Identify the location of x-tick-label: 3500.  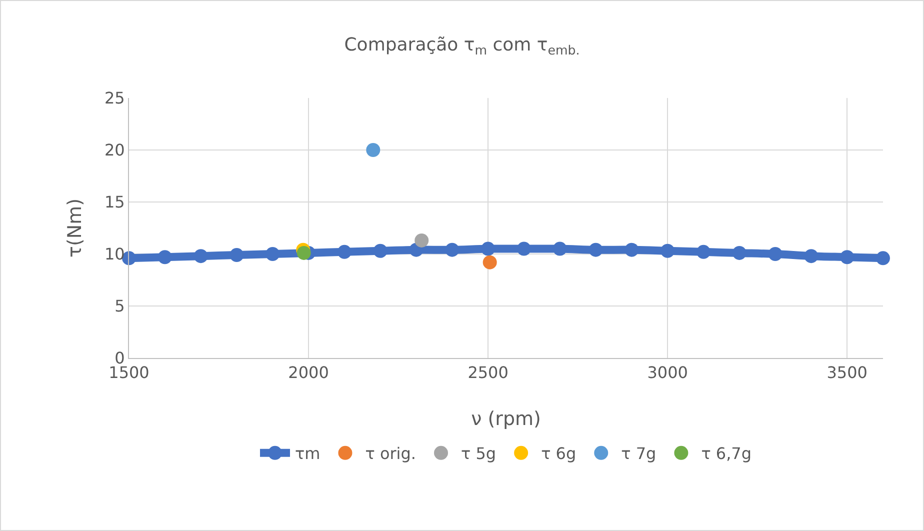
(847, 372).